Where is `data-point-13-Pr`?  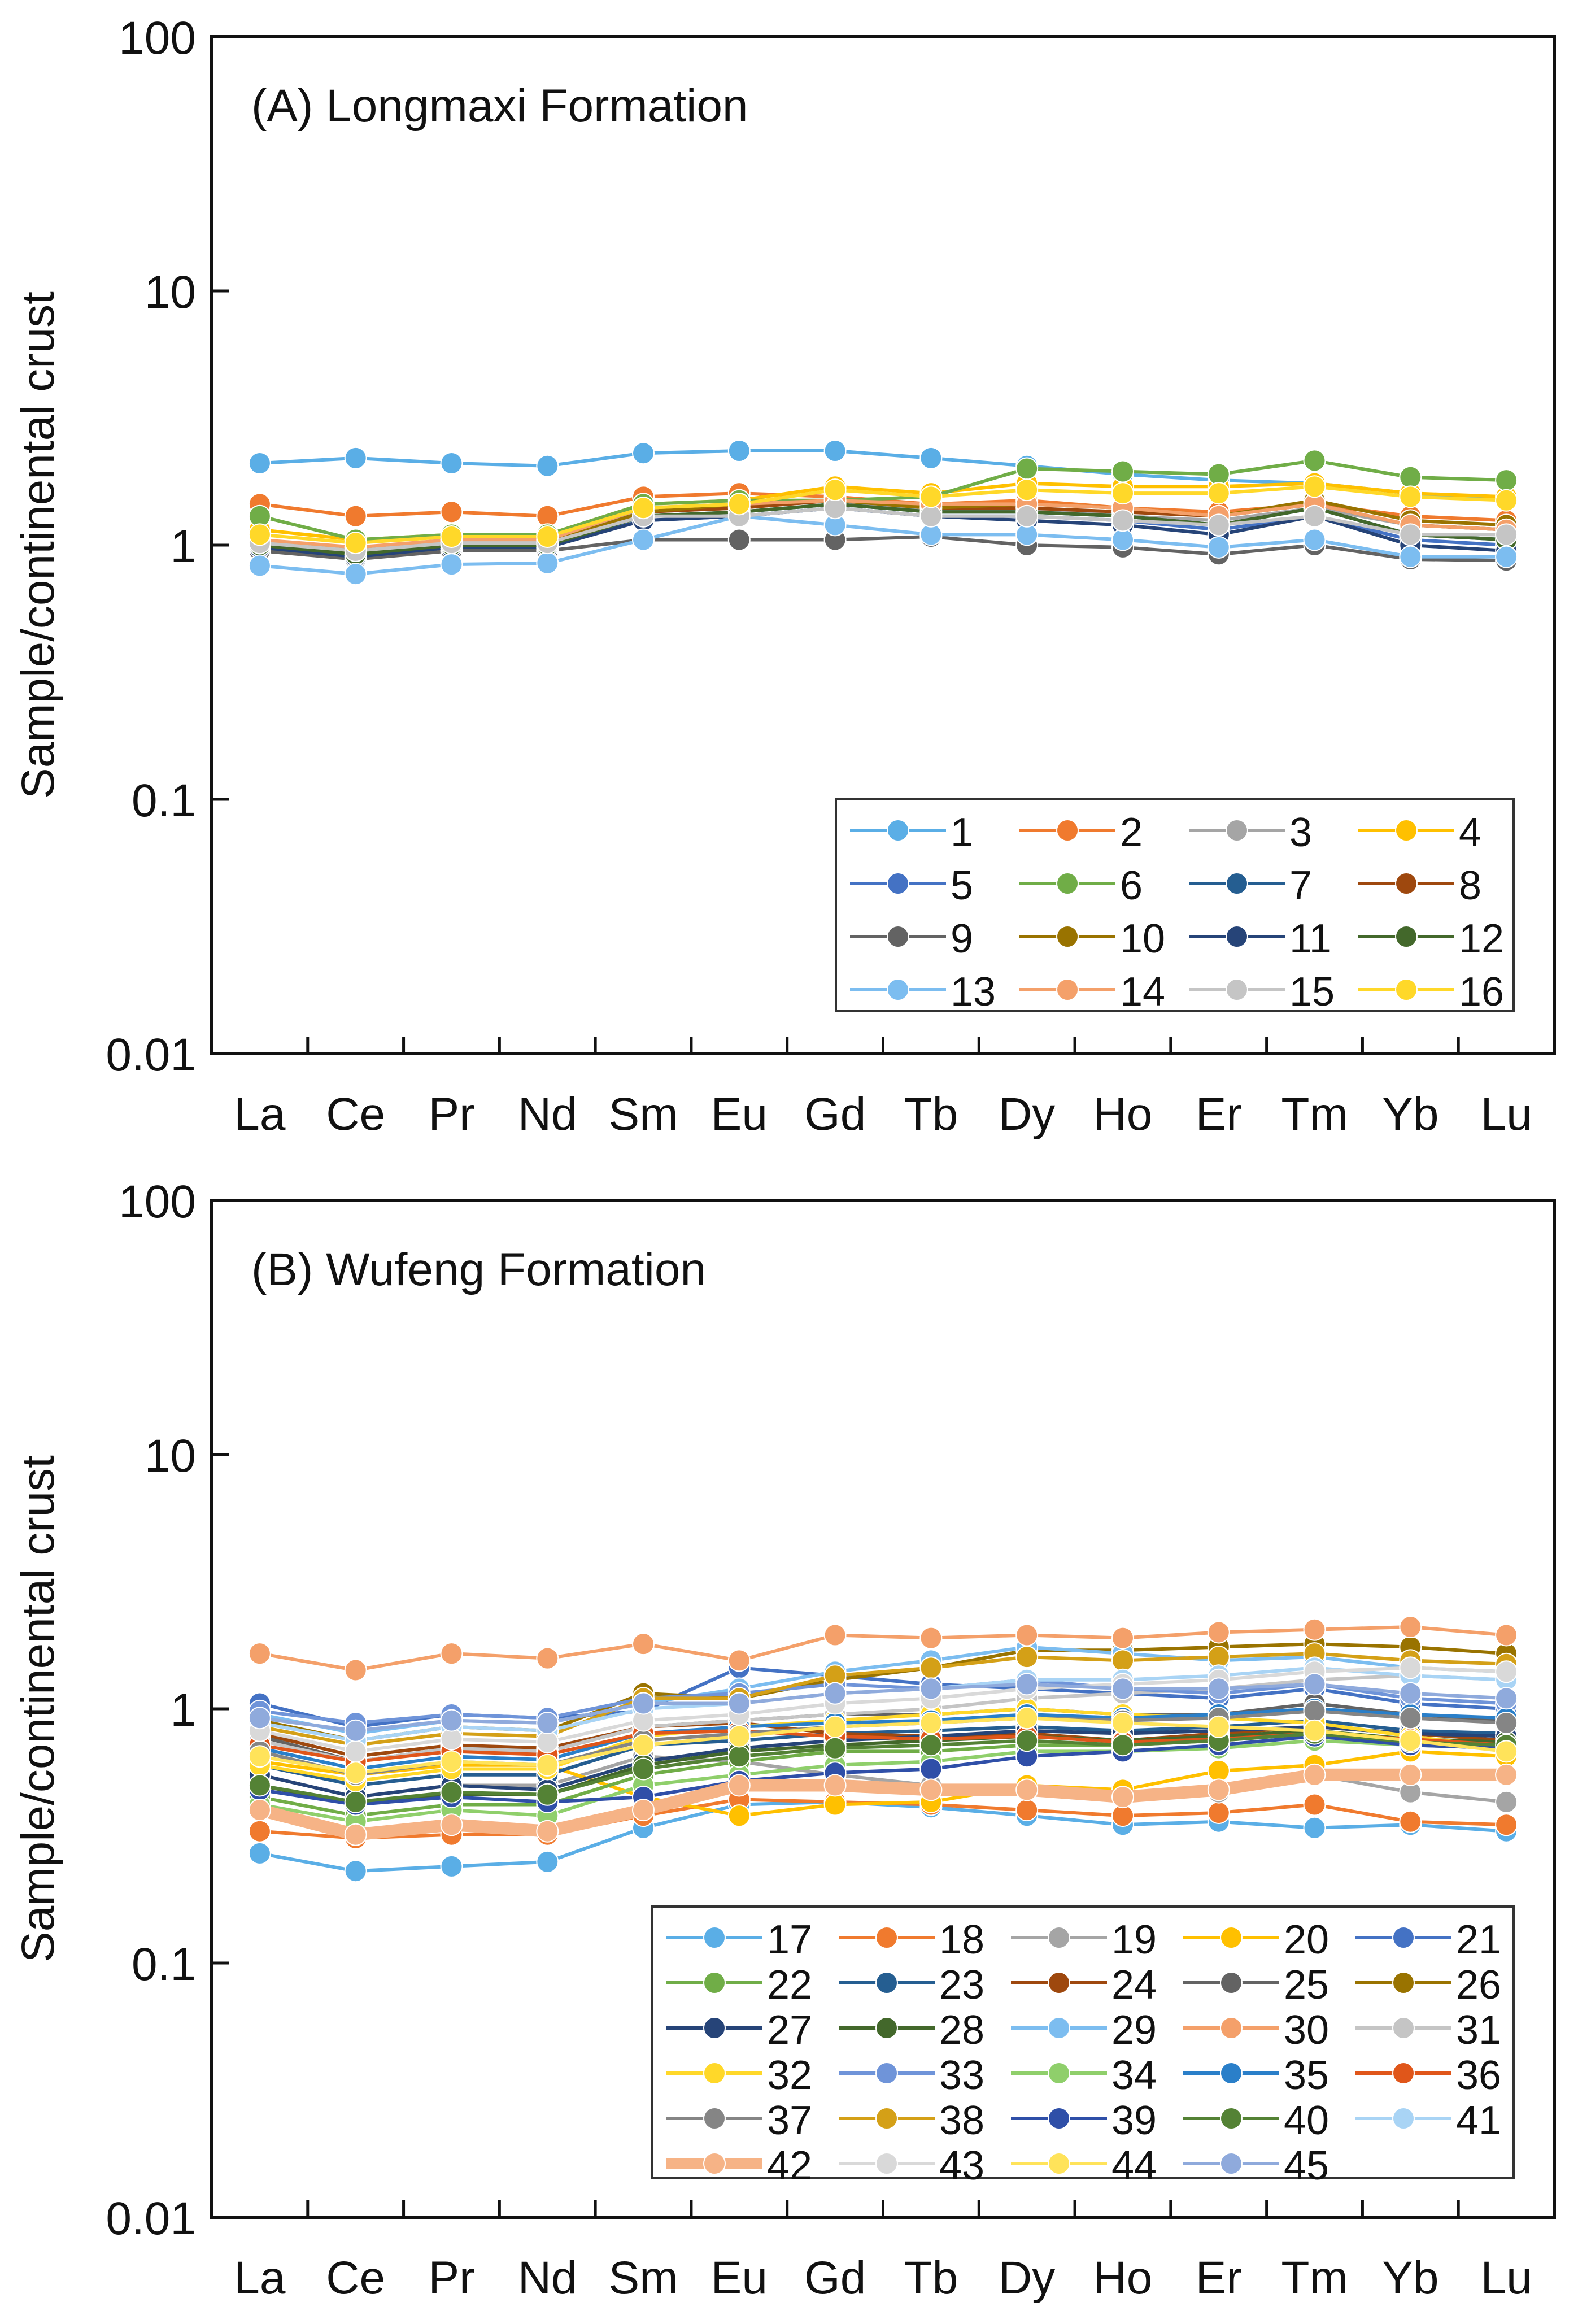 data-point-13-Pr is located at coordinates (451, 564).